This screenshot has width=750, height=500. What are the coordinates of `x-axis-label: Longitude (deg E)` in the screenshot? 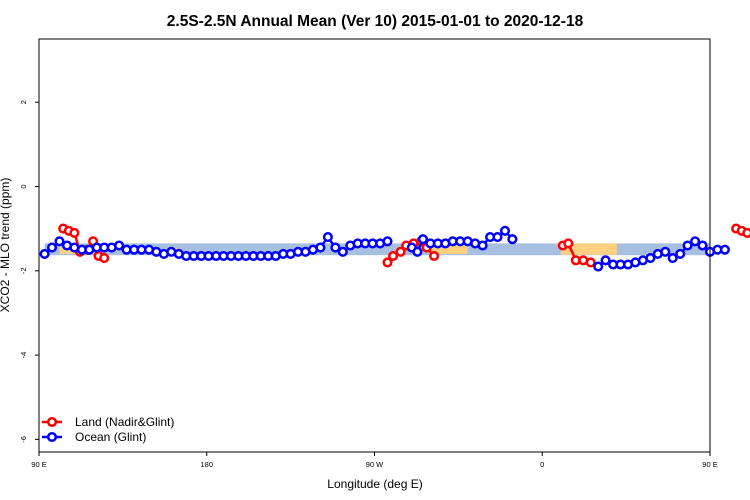 It's located at (374, 484).